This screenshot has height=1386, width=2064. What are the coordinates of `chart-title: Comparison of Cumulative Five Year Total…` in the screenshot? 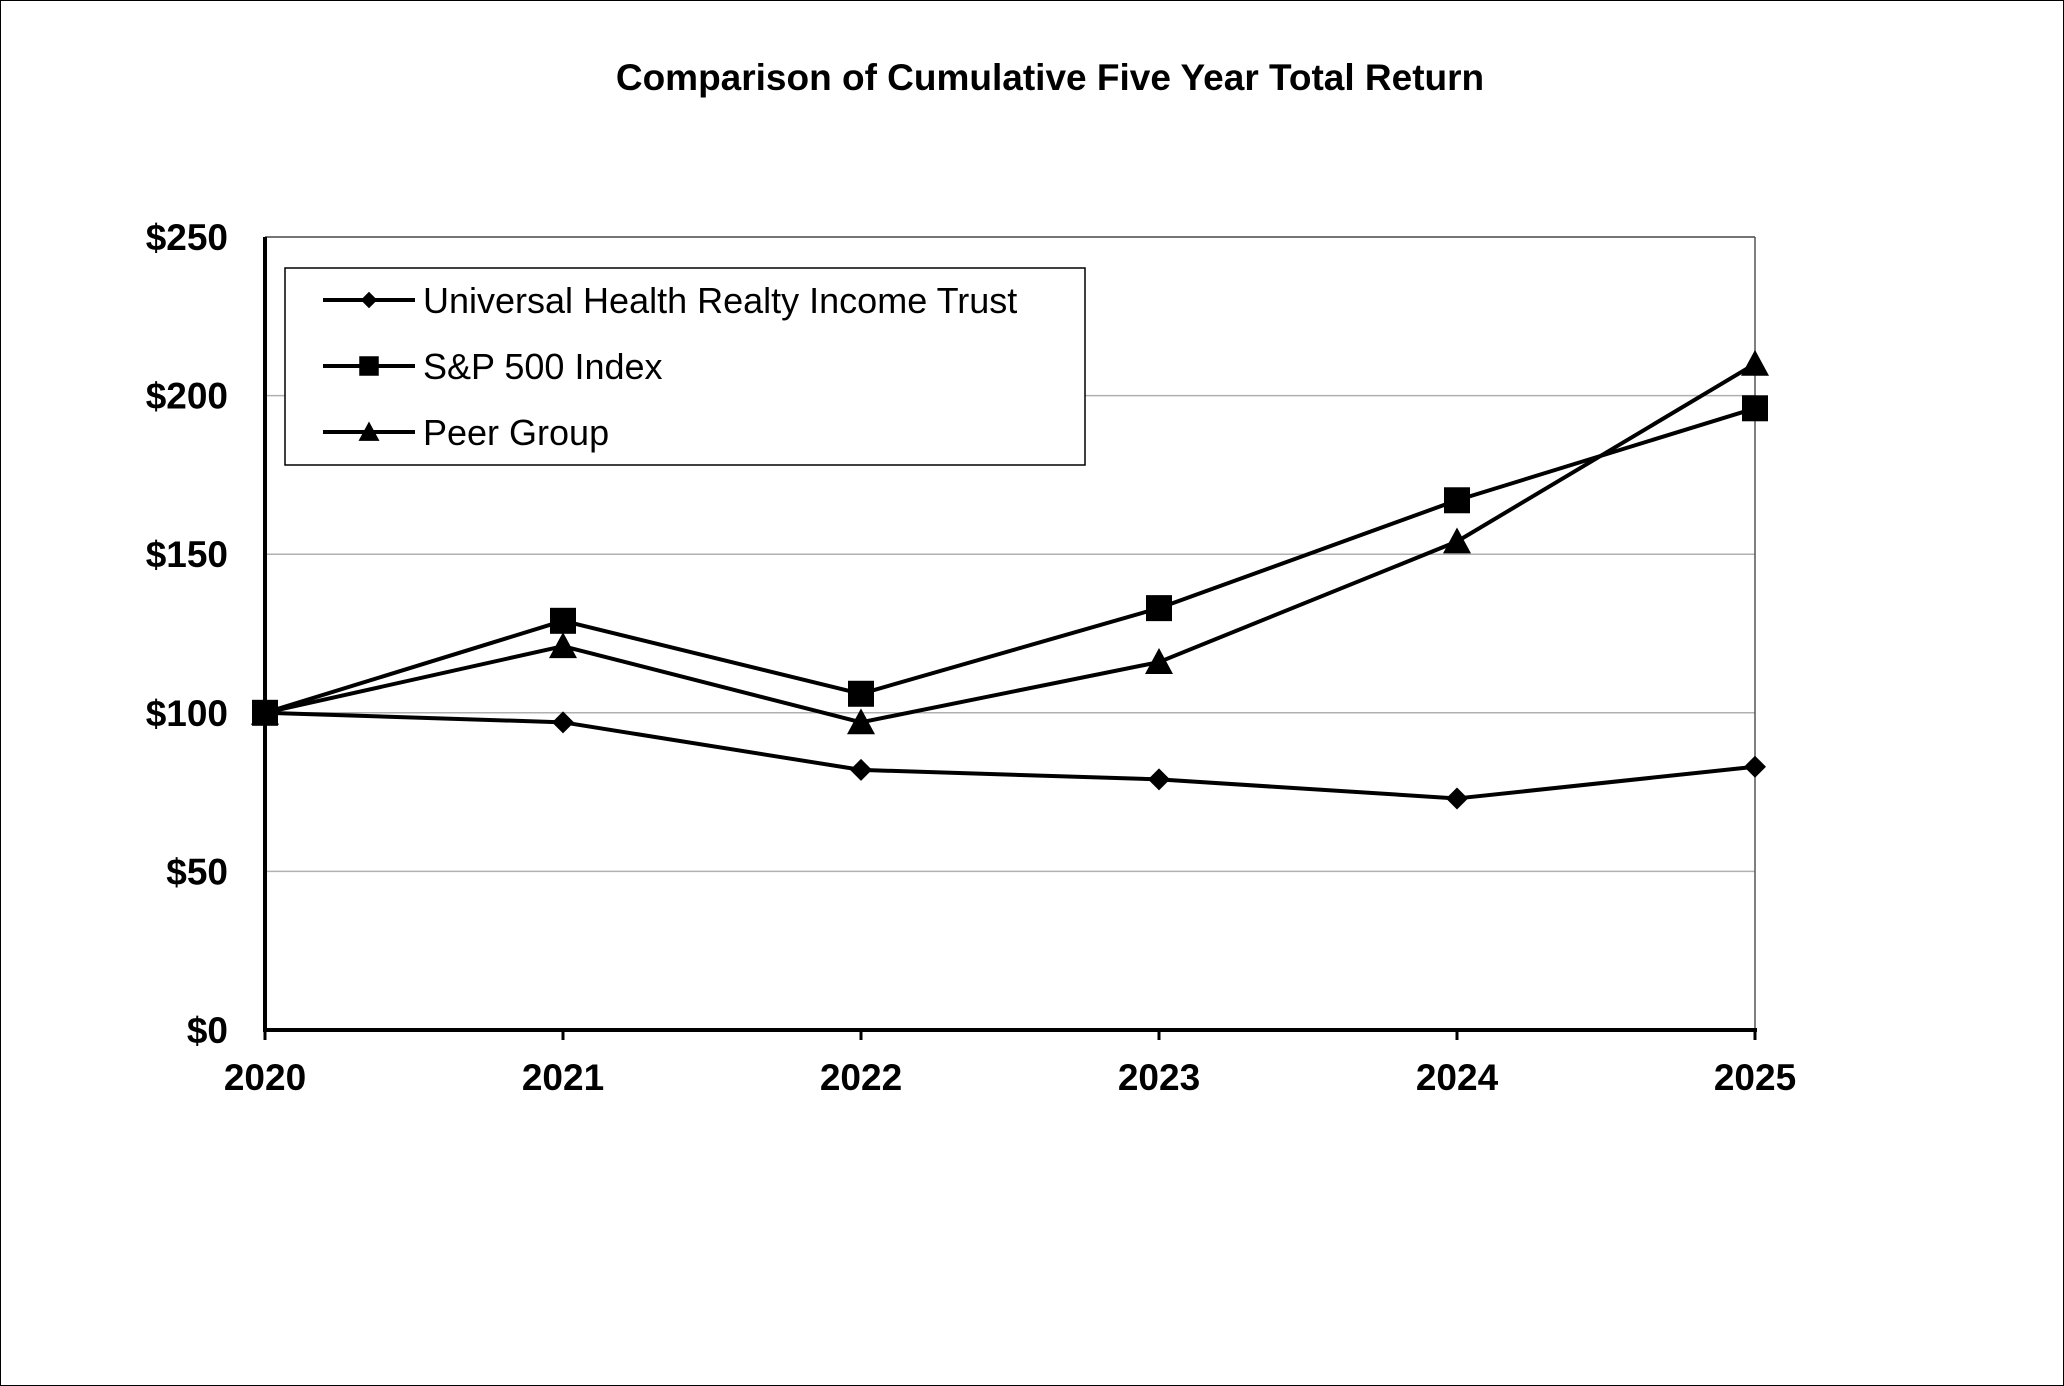 It's located at (1050, 77).